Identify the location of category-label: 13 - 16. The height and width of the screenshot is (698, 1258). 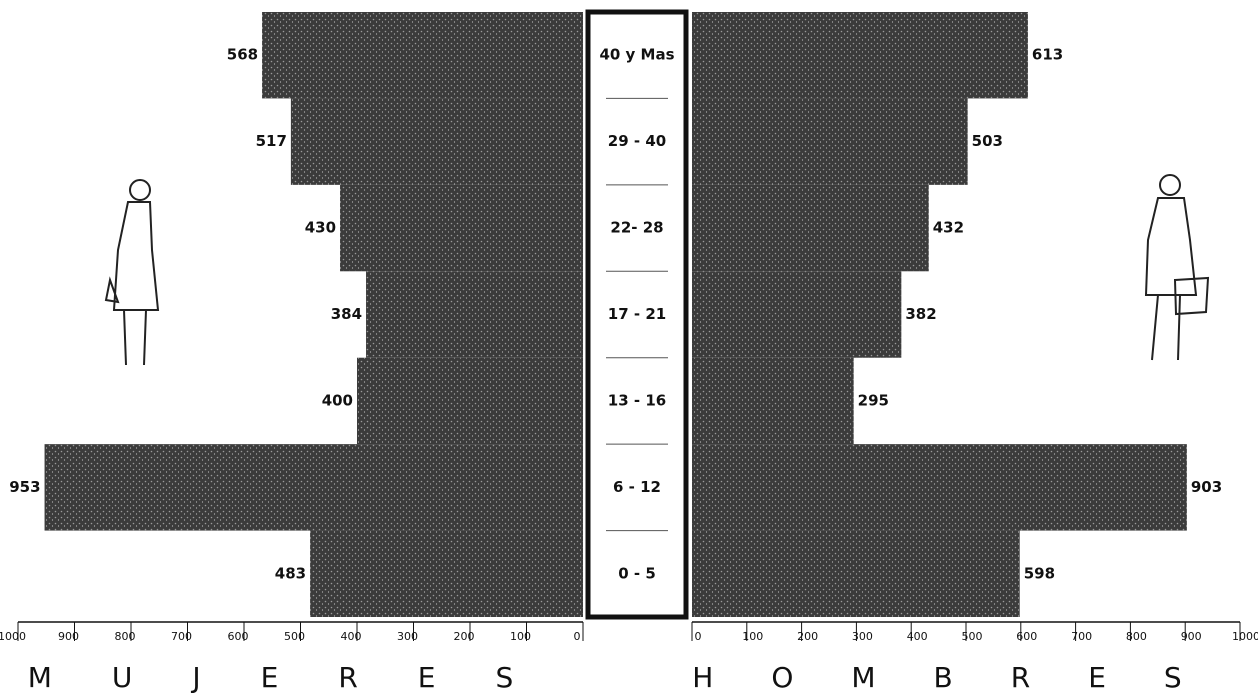
(637, 400).